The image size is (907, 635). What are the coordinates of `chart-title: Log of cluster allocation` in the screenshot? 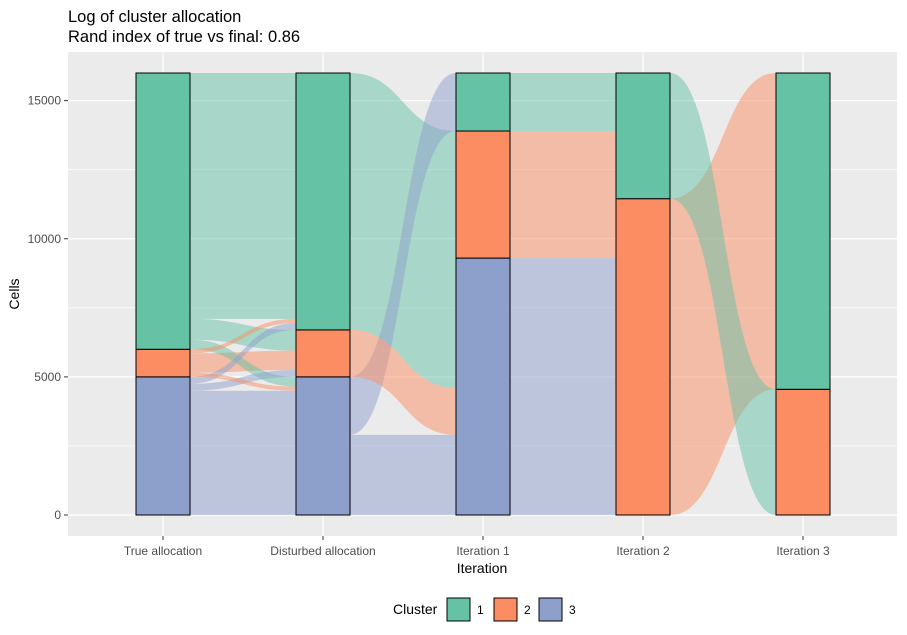 It's located at (154, 17).